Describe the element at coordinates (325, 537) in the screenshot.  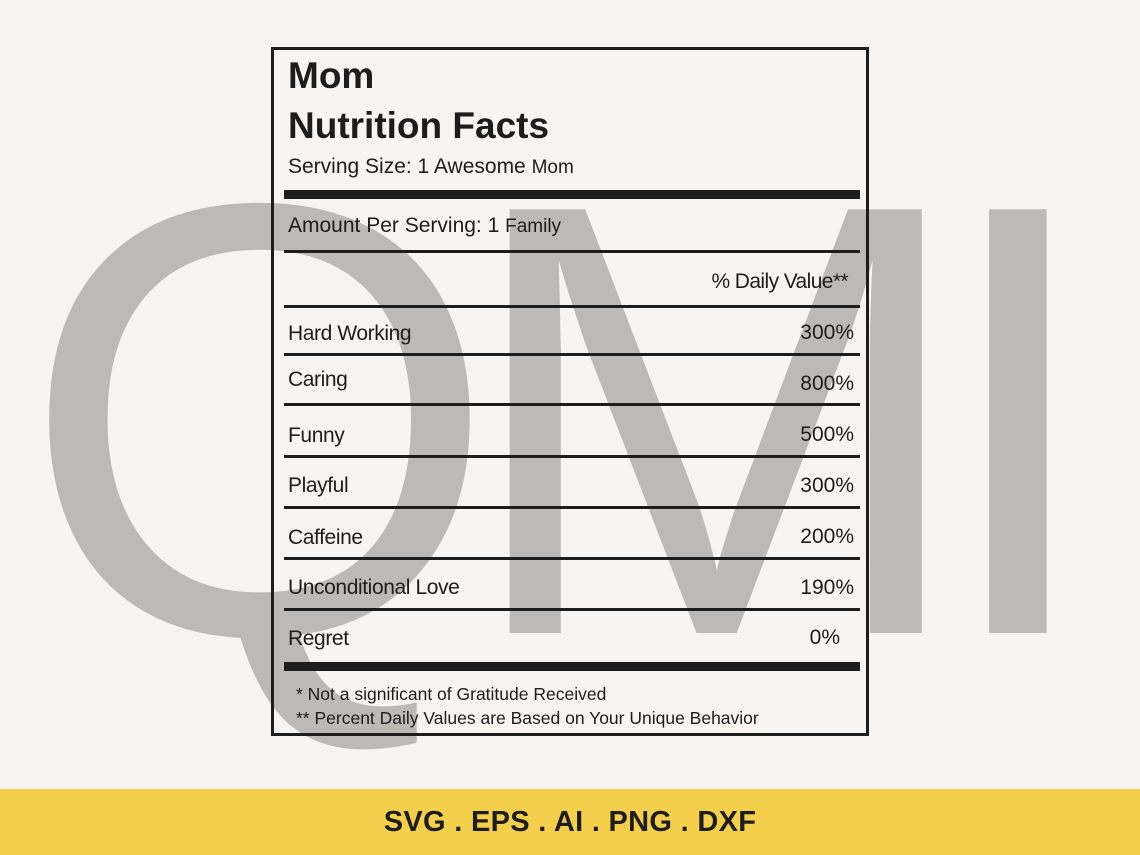
I see `row-label-caffeine: Caffeine` at that location.